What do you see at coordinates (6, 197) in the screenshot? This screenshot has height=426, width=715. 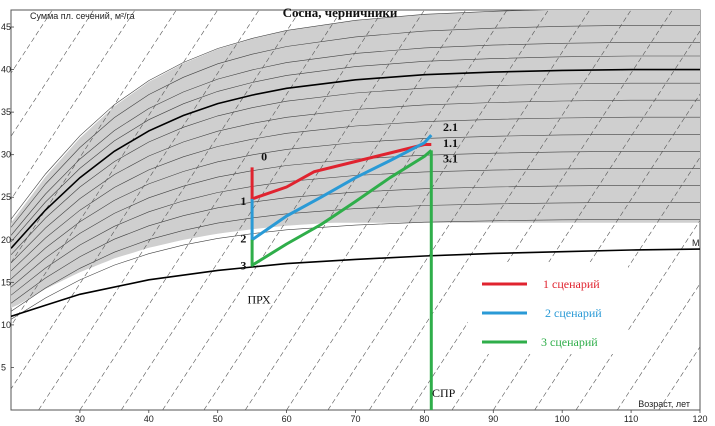 I see `y-tick-label-25: 25` at bounding box center [6, 197].